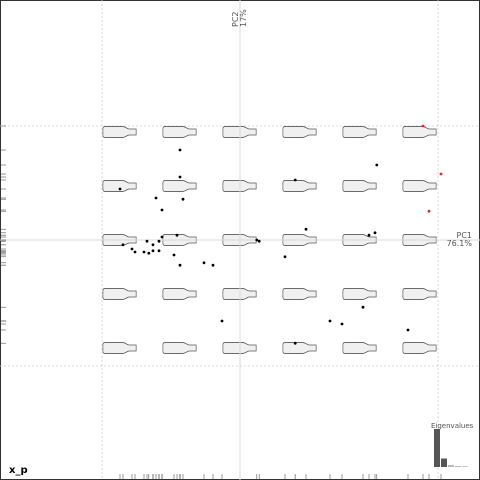 The image size is (480, 480). Describe the element at coordinates (460, 243) in the screenshot. I see `pc1-axis-variance: 76.1%` at that location.